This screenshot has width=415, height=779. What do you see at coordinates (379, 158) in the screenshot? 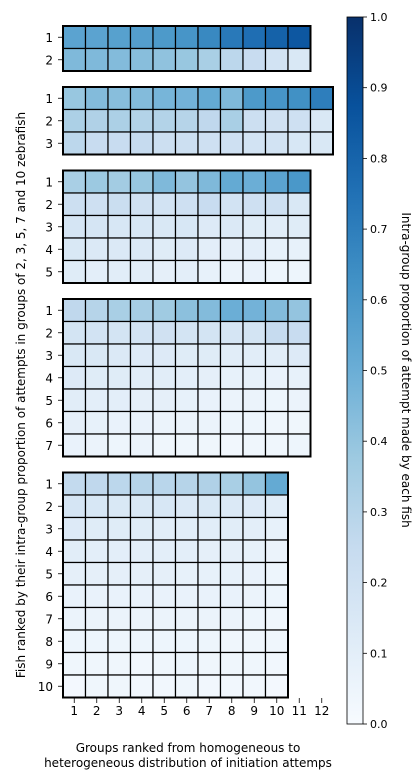
I see `colorbar-tick-label: 0.8` at bounding box center [379, 158].